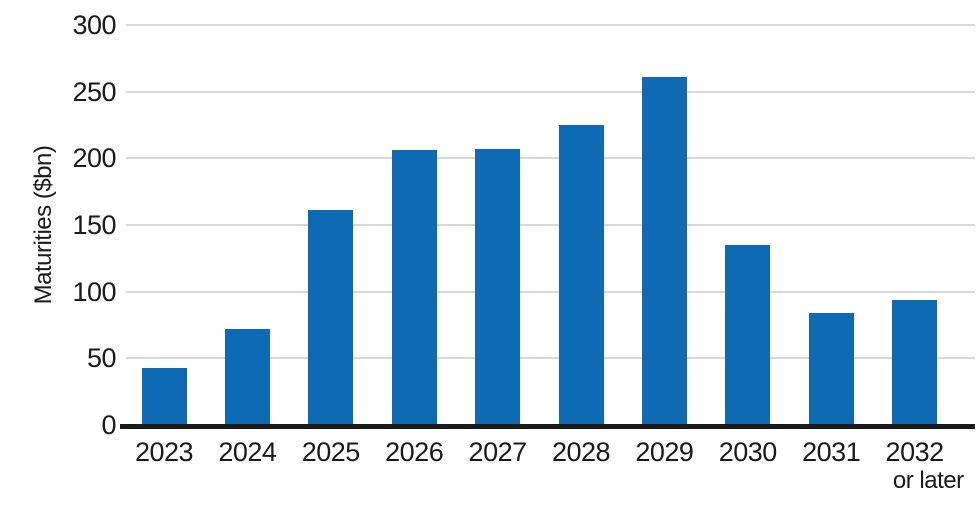 The width and height of the screenshot is (980, 512). Describe the element at coordinates (164, 396) in the screenshot. I see `bar-2023` at that location.